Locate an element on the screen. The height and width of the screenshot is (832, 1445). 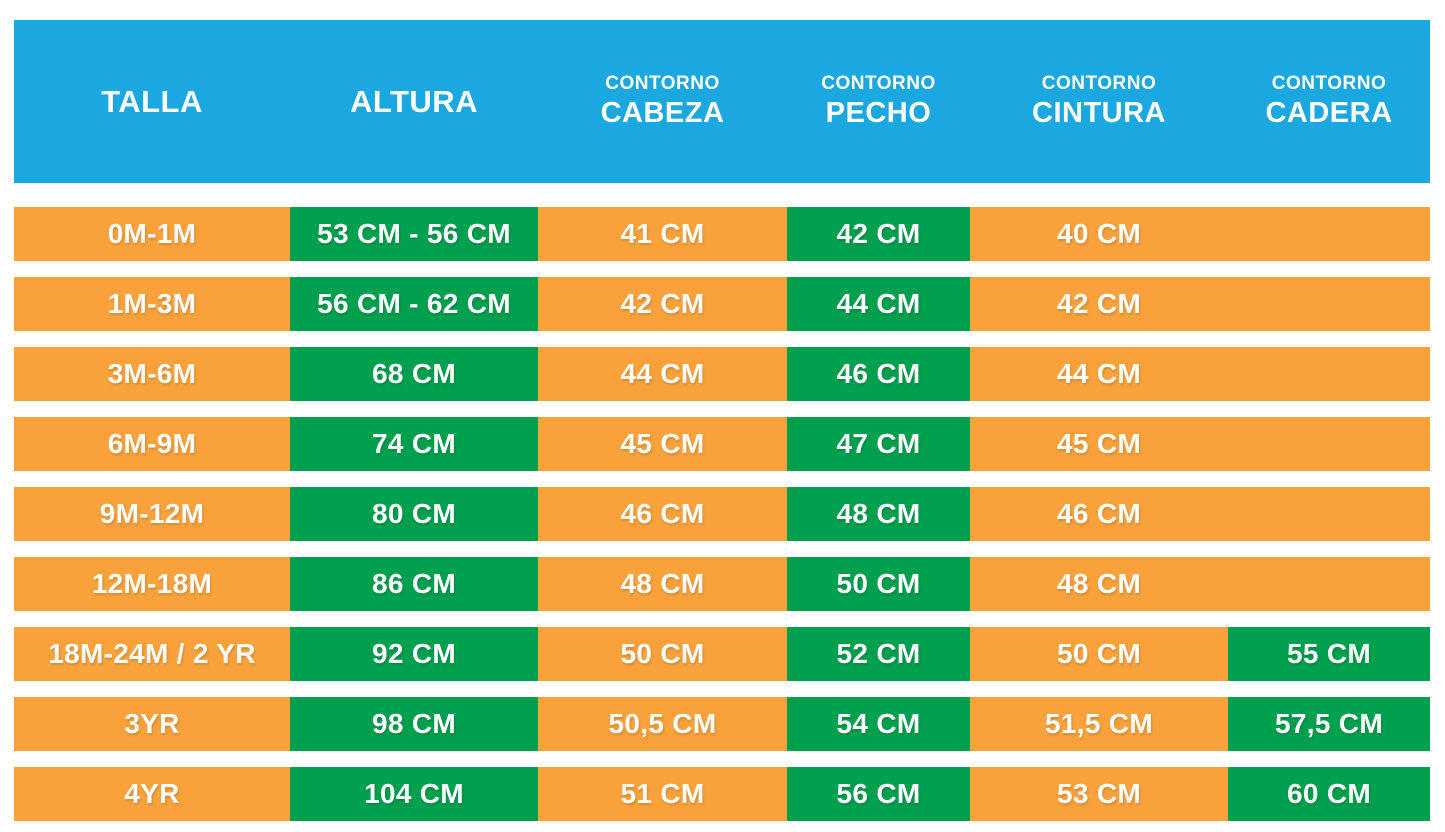
header-cell-label: CABEZA is located at coordinates (662, 112).